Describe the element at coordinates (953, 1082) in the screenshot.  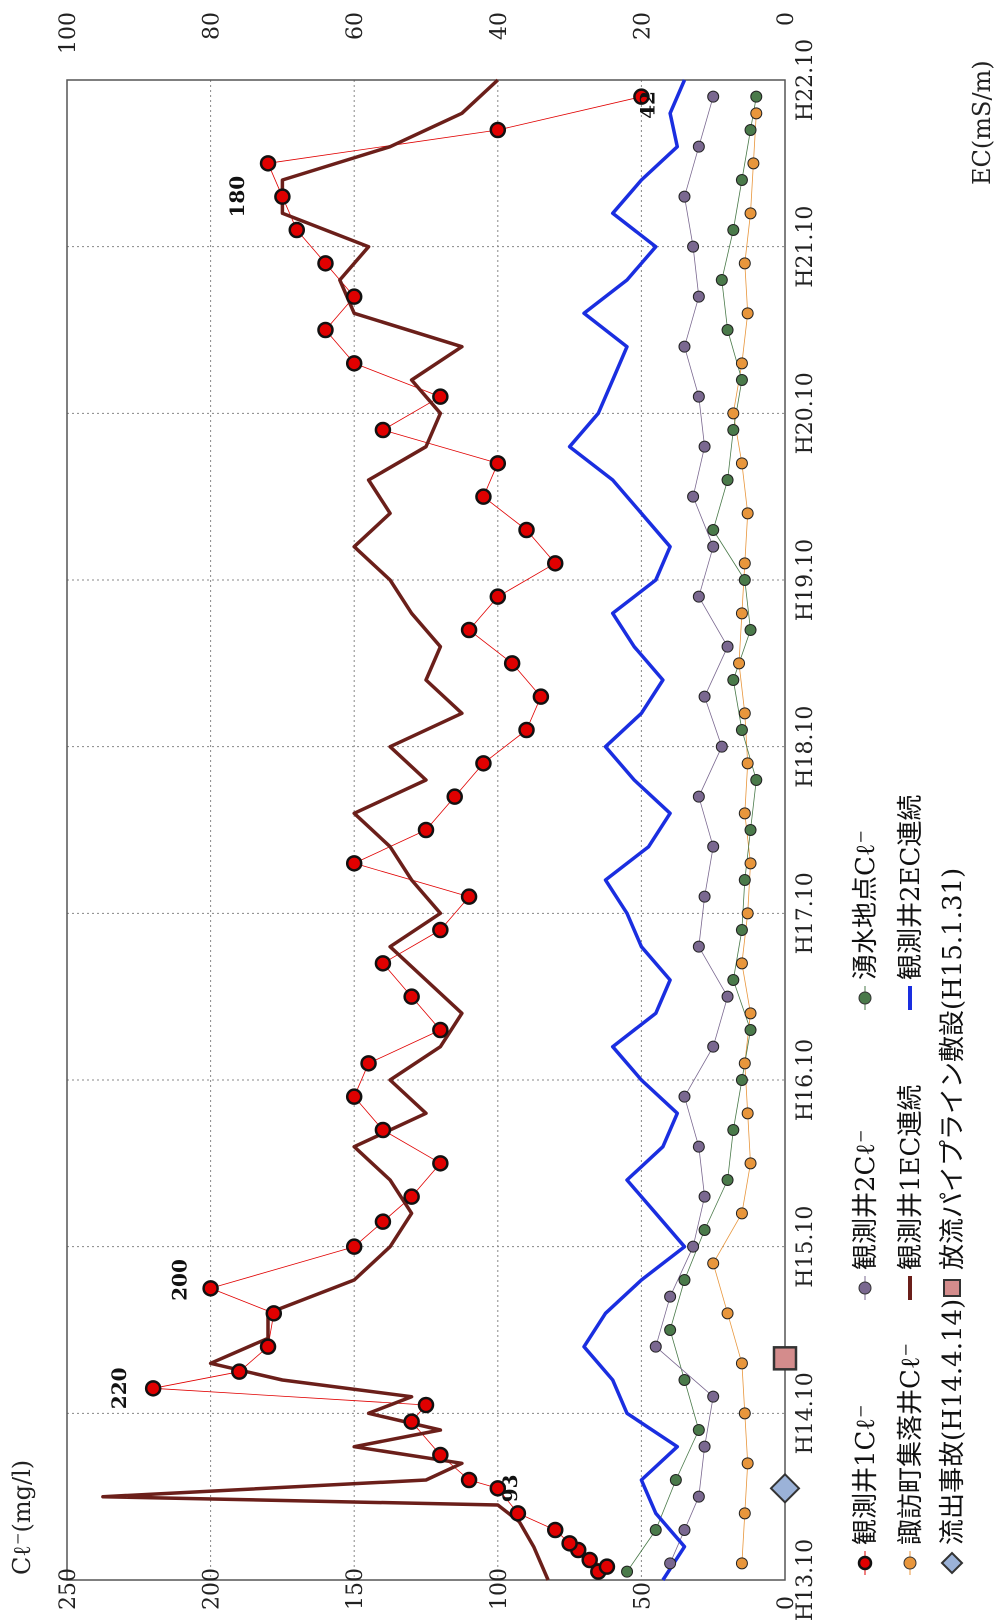
I see `legend-item: 放流パイプライン敷設(H15.1.31)` at that location.